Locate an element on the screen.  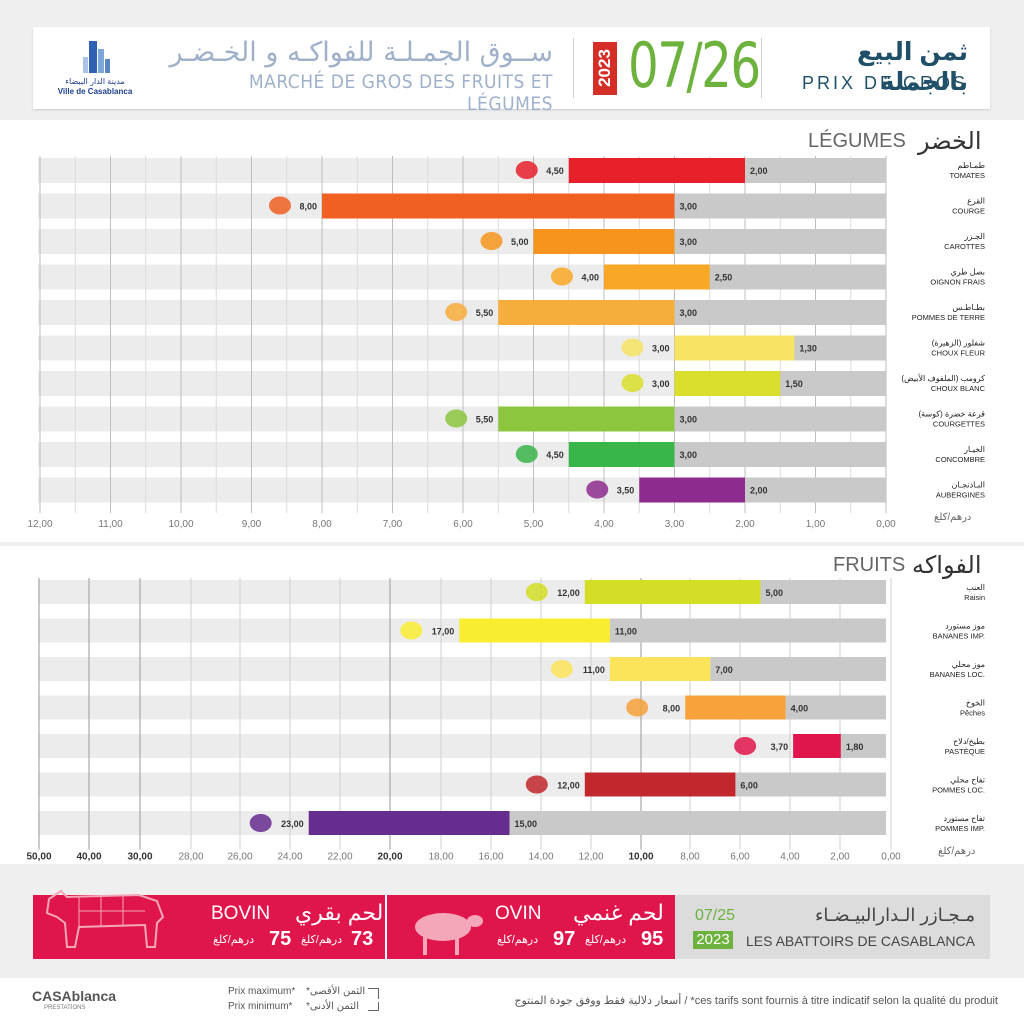
ovin-label-ar: لحم غنمي is located at coordinates (618, 912).